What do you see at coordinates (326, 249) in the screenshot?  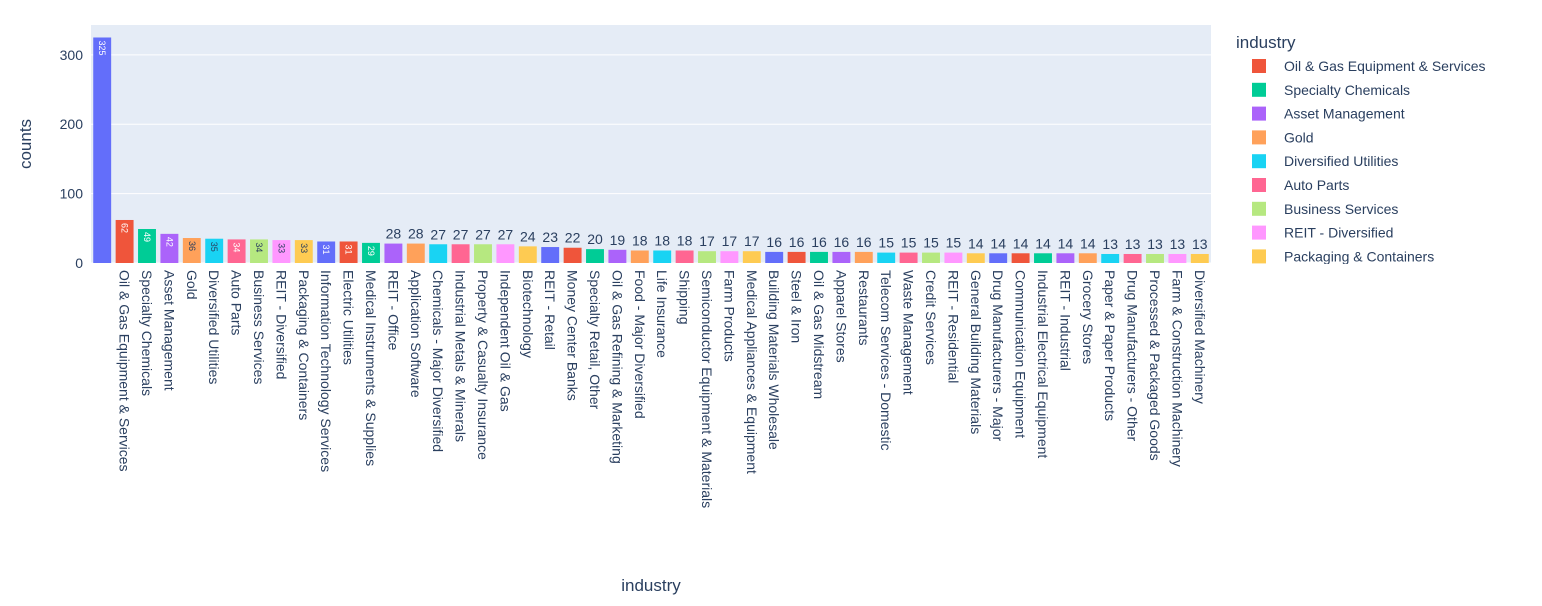 I see `value-label: 31` at bounding box center [326, 249].